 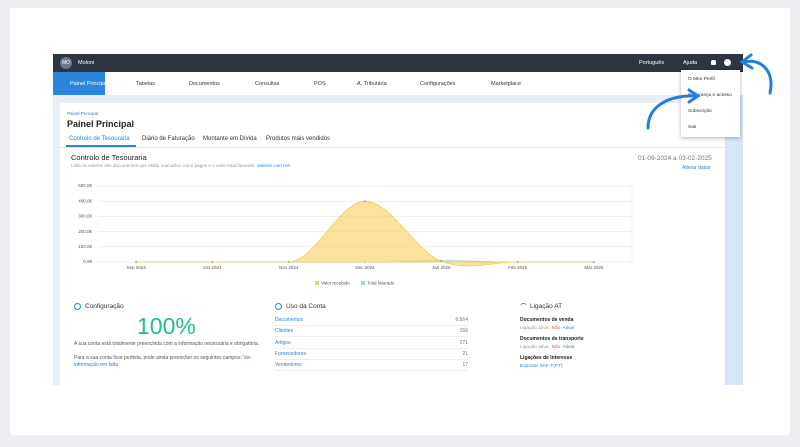 I want to click on x-tick-label: Feb 2025, so click(x=518, y=267).